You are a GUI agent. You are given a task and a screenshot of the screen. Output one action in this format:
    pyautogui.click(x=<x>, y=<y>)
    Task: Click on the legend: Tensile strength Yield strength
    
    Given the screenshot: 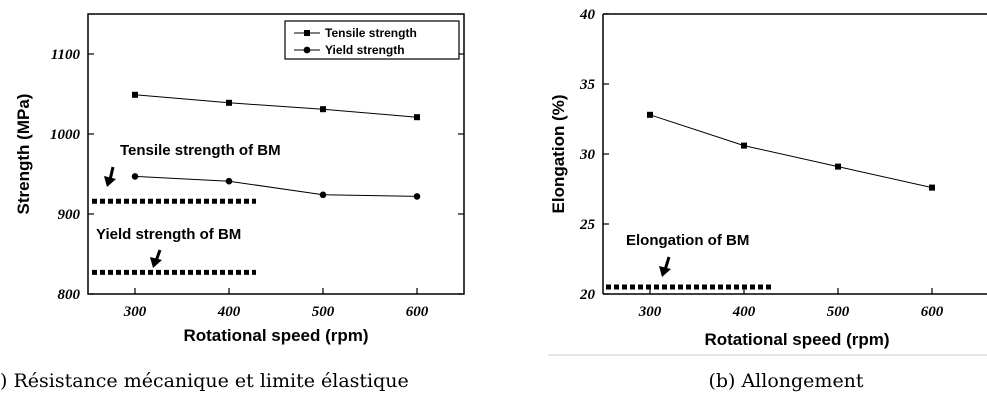 What is the action you would take?
    pyautogui.click(x=372, y=40)
    